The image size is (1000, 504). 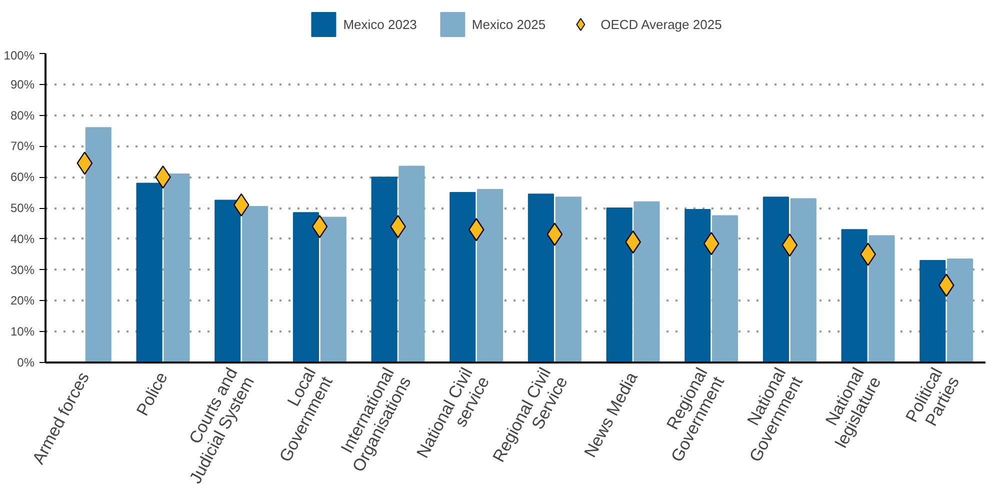 I want to click on y-tick-label: 20%, so click(x=22, y=301).